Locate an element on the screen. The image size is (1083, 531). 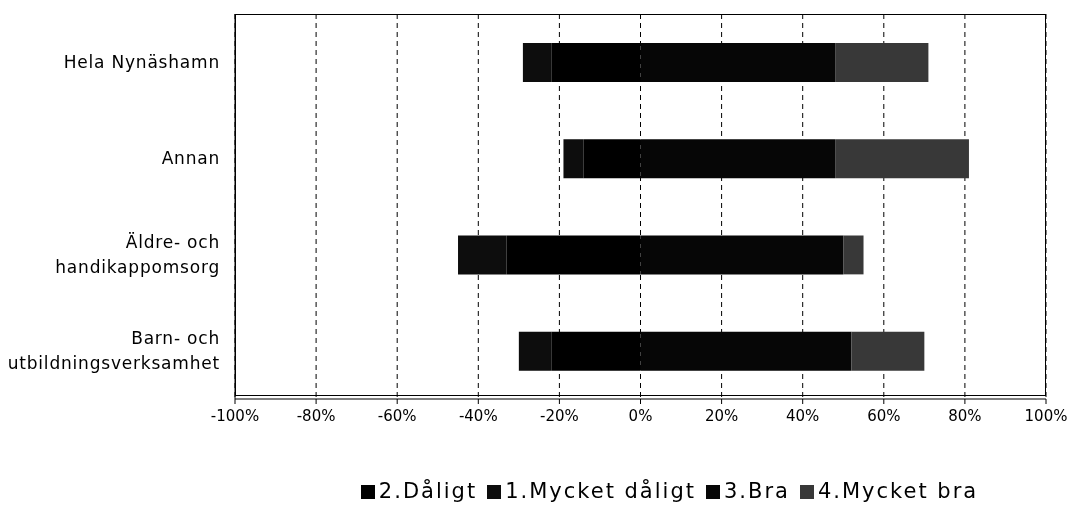
legend-label: 1.Mycket dåligt is located at coordinates (600, 491).